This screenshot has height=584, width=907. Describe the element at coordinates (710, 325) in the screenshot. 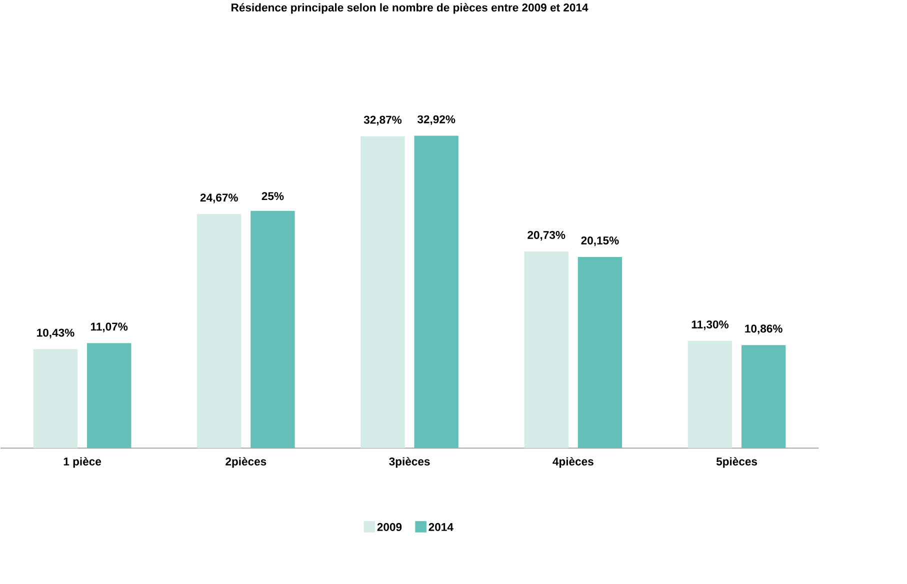

I see `data-label: 11,30%` at that location.